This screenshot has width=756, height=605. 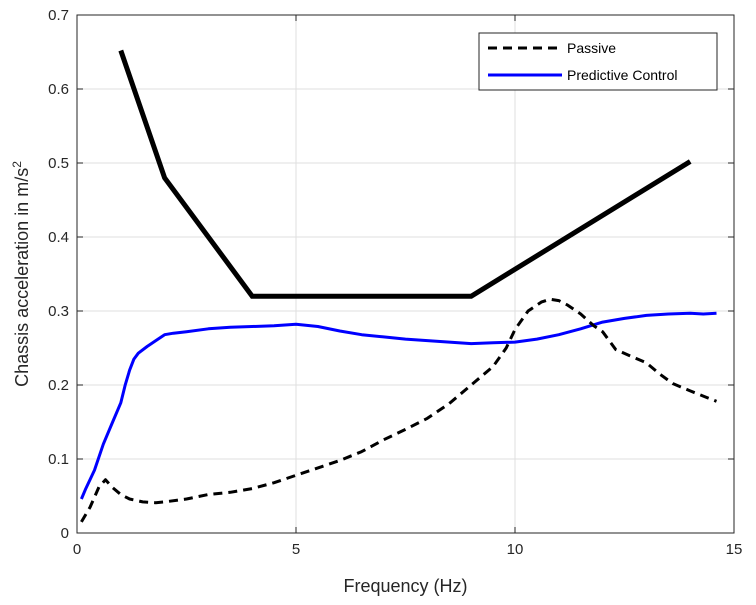 I want to click on x-tick-label: 10, so click(x=515, y=549).